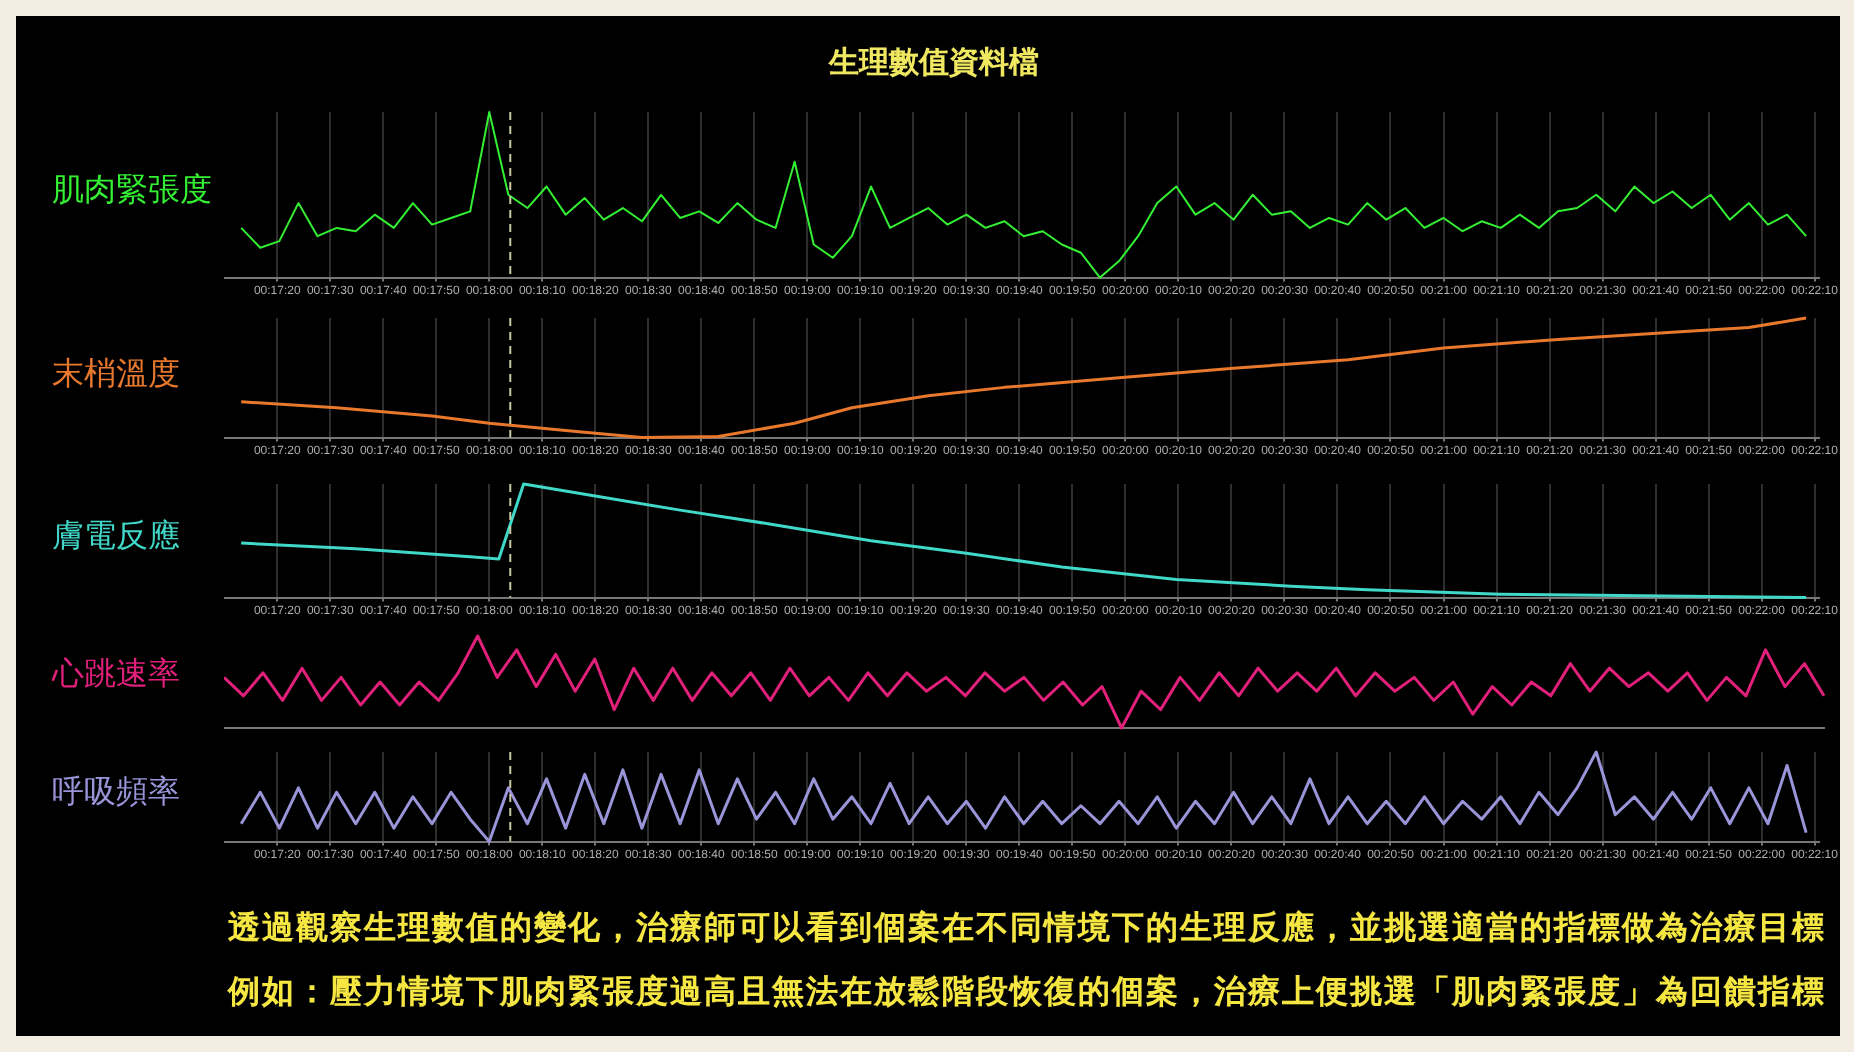 Image resolution: width=1854 pixels, height=1052 pixels. I want to click on y-axis-title: 肌肉緊張度, so click(132, 191).